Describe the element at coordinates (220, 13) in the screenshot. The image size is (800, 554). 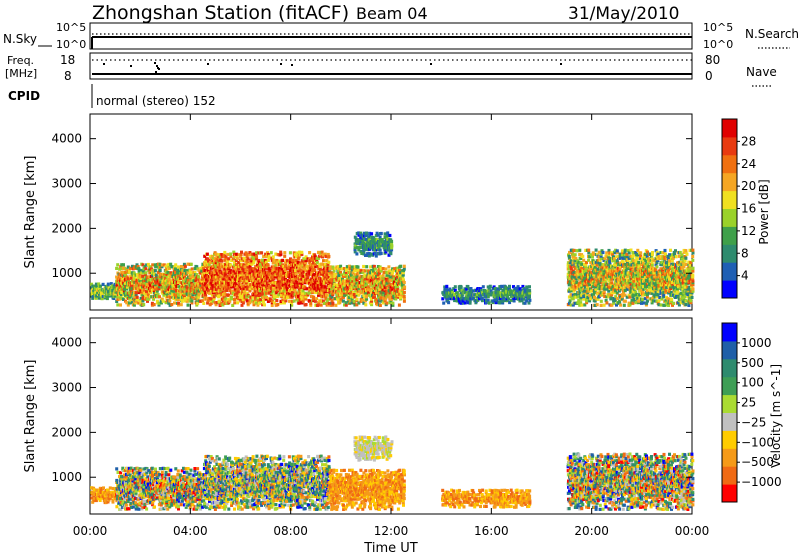
I see `station-title: Zhongshan Station (fitACF)` at that location.